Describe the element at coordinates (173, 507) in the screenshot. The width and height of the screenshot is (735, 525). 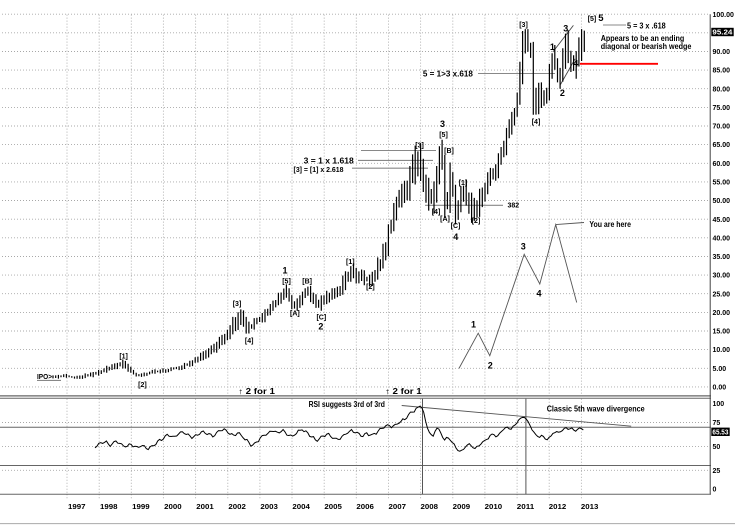
I see `svg-text: 2000` at that location.